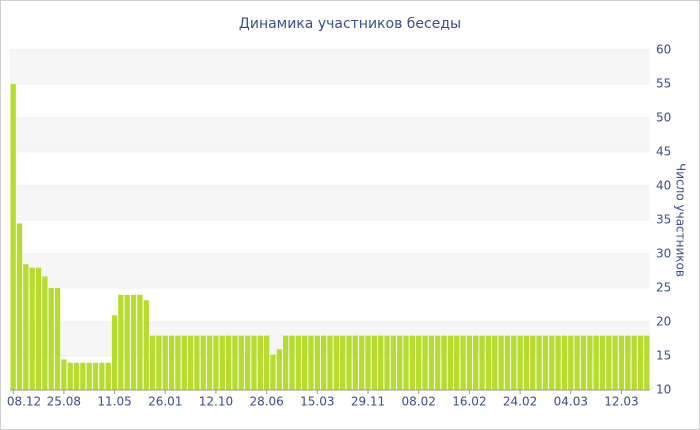 The image size is (700, 430). Describe the element at coordinates (663, 356) in the screenshot. I see `y-tick-label: 15` at that location.